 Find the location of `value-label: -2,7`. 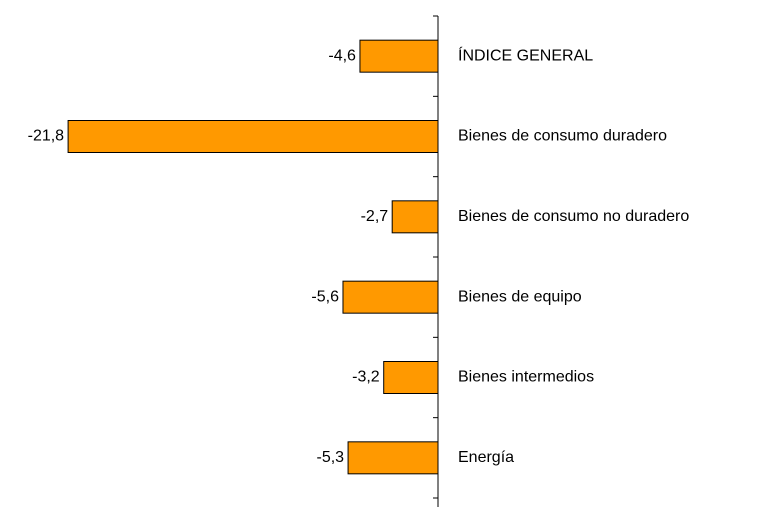

value-label: -2,7 is located at coordinates (375, 216).